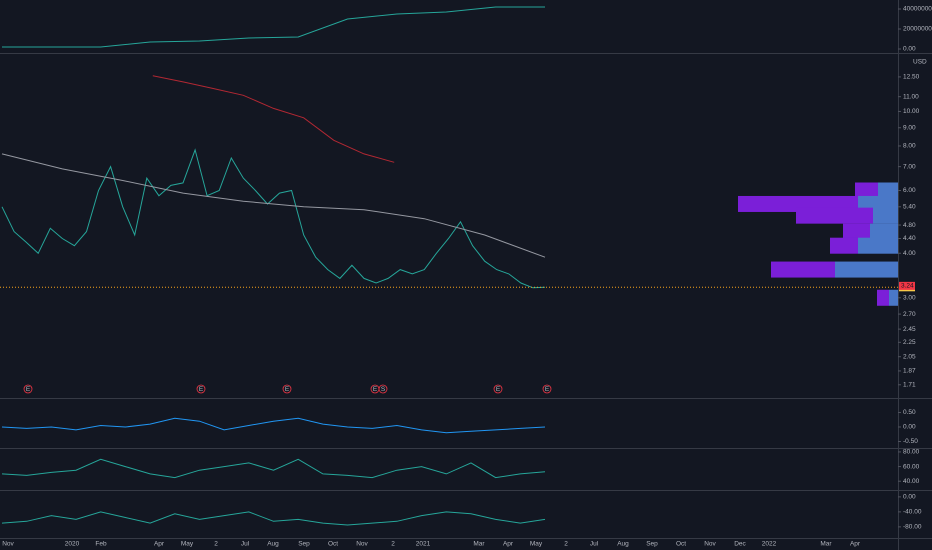 This screenshot has width=932, height=550. I want to click on y-tick-label: 3.00, so click(909, 297).